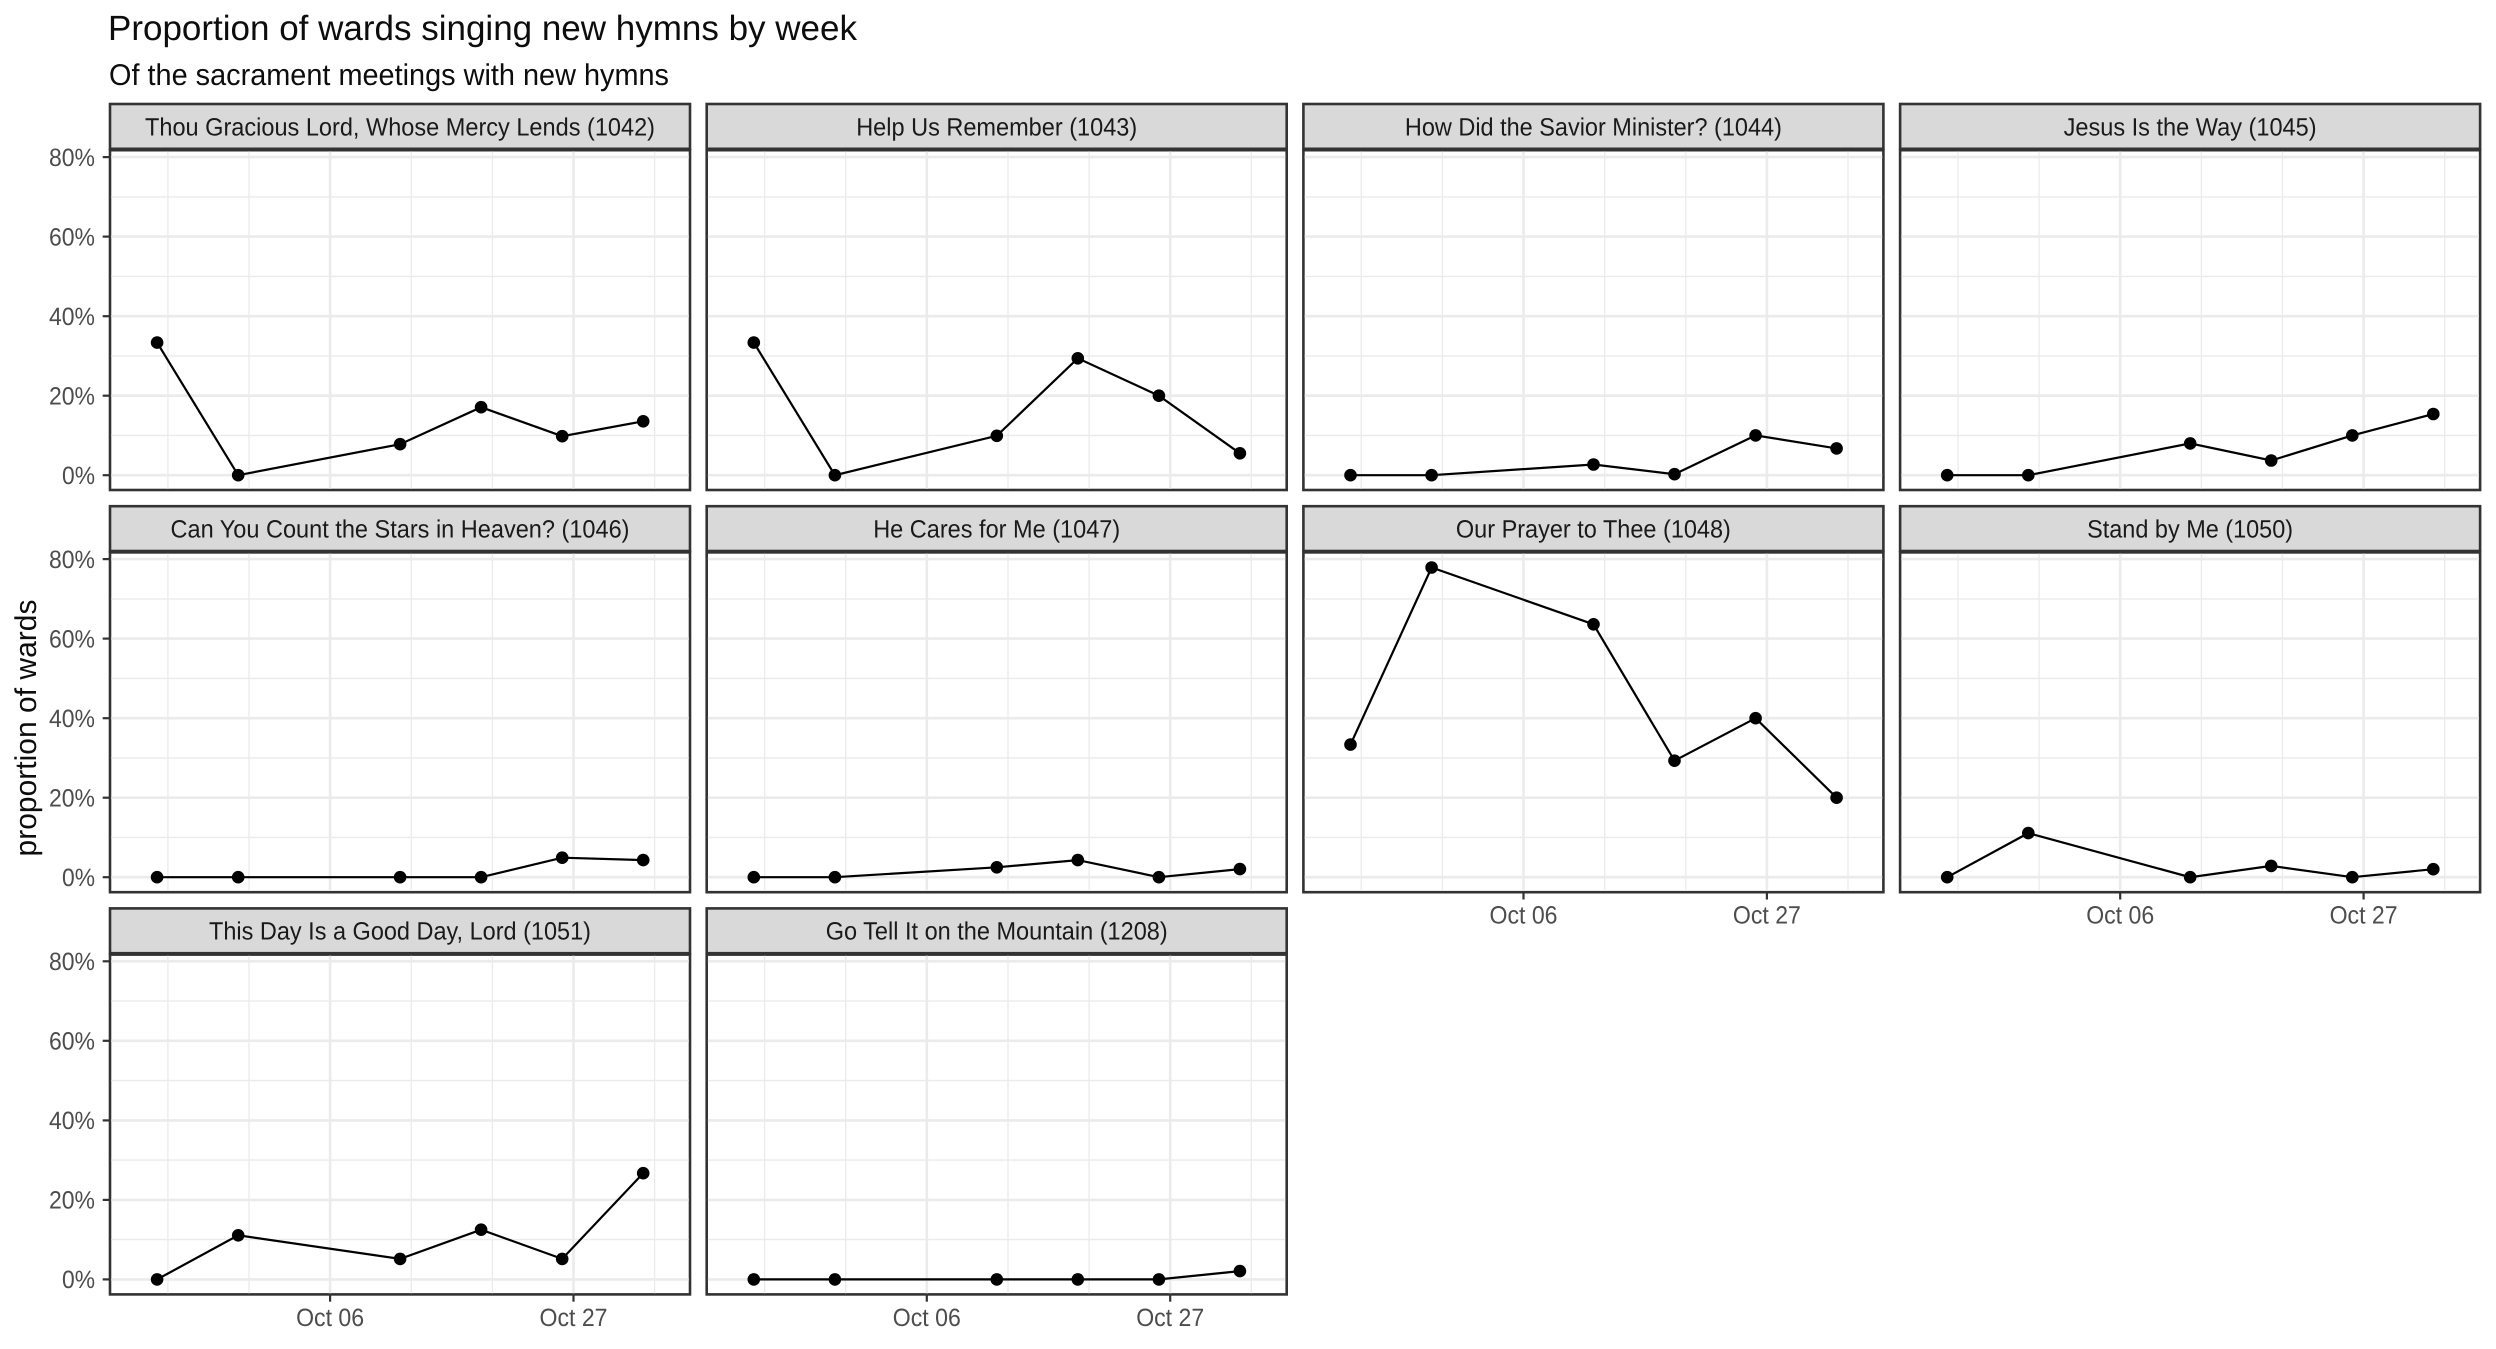 This screenshot has width=2496, height=1349. Describe the element at coordinates (26, 728) in the screenshot. I see `svg-text: proportion of wards` at that location.